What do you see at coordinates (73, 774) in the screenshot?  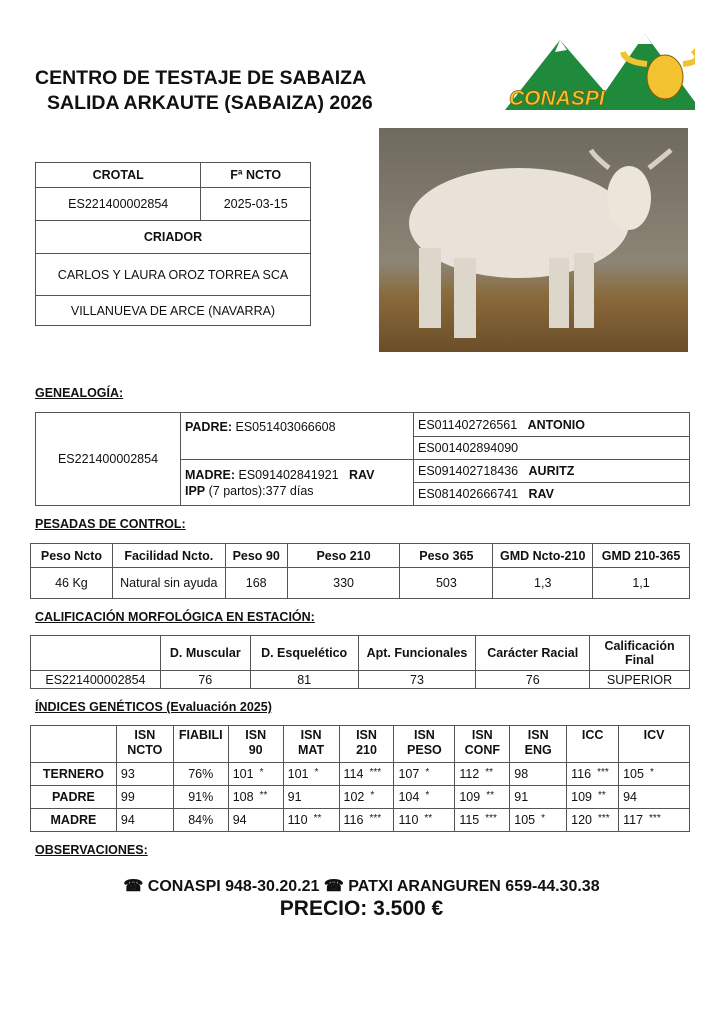 I see `table-cell: TERNERO` at bounding box center [73, 774].